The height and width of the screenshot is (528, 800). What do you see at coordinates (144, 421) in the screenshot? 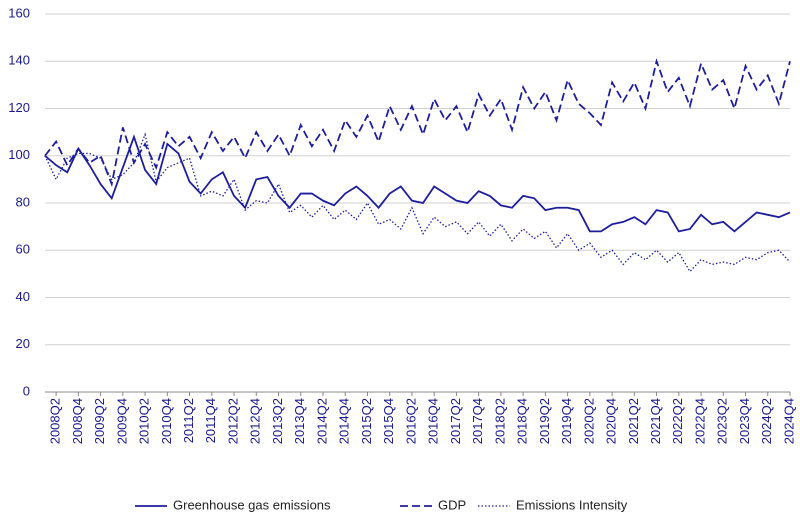
I see `x-tick-label: 2010Q2` at bounding box center [144, 421].